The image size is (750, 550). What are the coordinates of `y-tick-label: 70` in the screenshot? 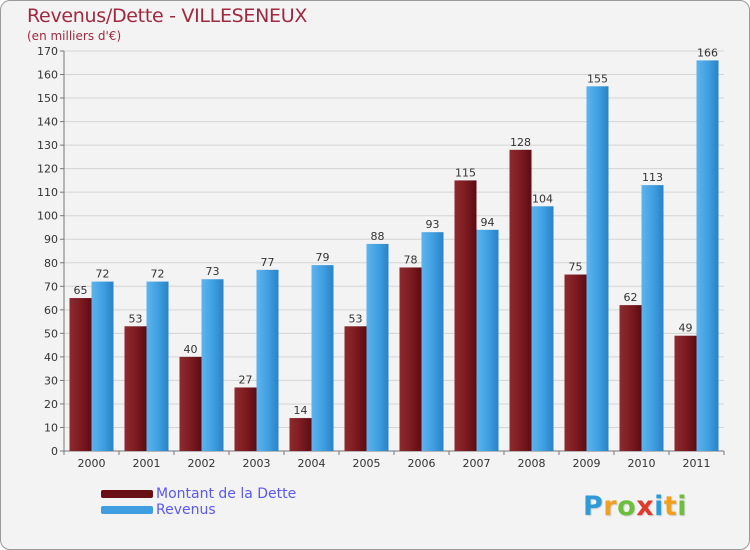 It's located at (51, 286).